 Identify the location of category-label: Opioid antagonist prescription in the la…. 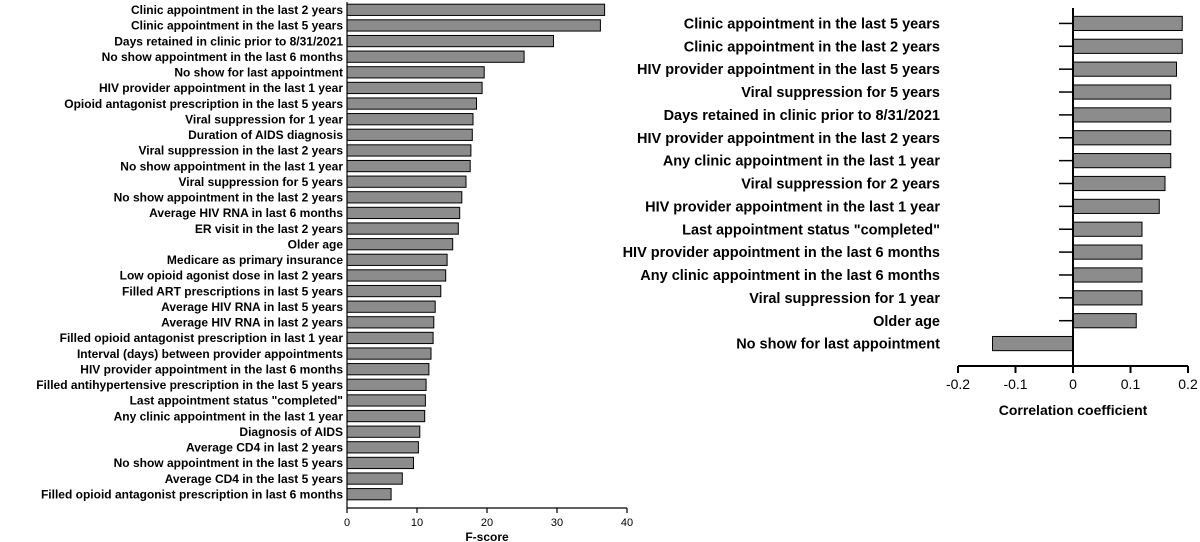
(203, 104).